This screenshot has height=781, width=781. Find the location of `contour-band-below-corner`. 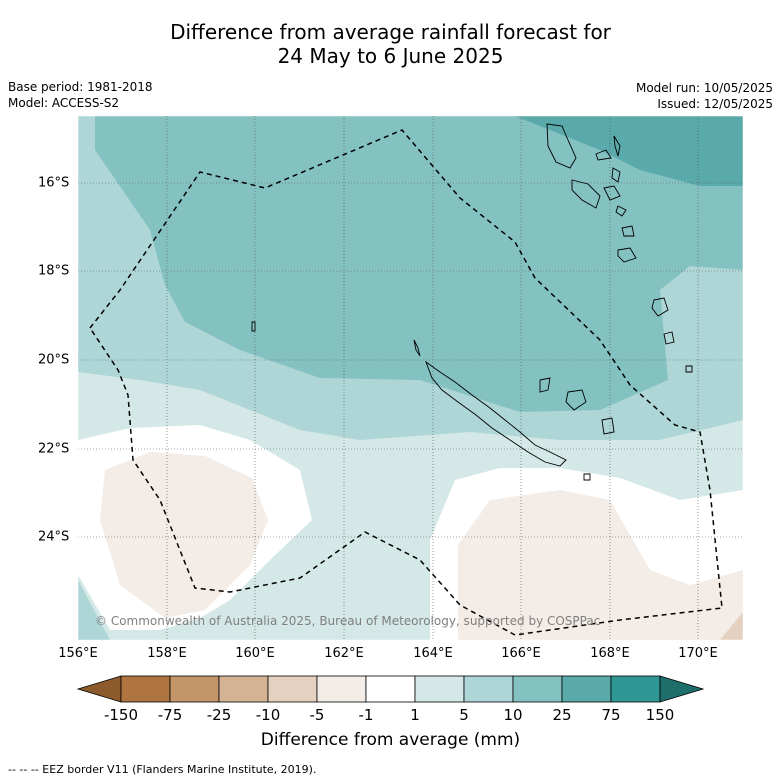

contour-band-below-corner is located at coordinates (731, 626).